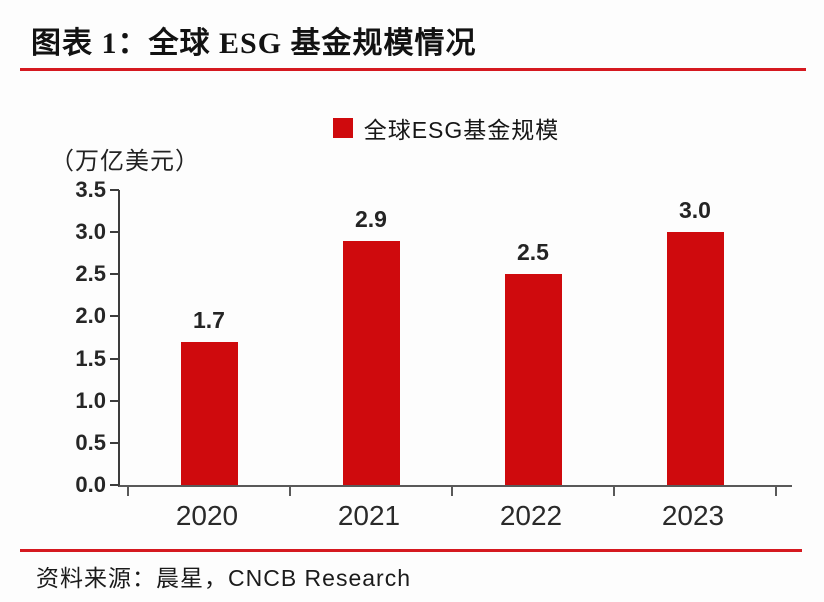  What do you see at coordinates (90, 316) in the screenshot?
I see `y-tick-label-2.0: 2.0` at bounding box center [90, 316].